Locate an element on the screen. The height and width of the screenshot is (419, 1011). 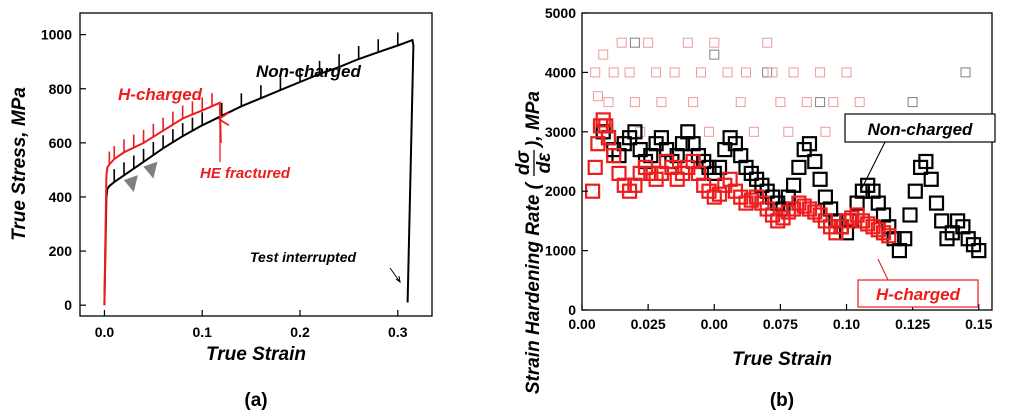
panel-a-x-tick-label: 0.1 is located at coordinates (202, 332).